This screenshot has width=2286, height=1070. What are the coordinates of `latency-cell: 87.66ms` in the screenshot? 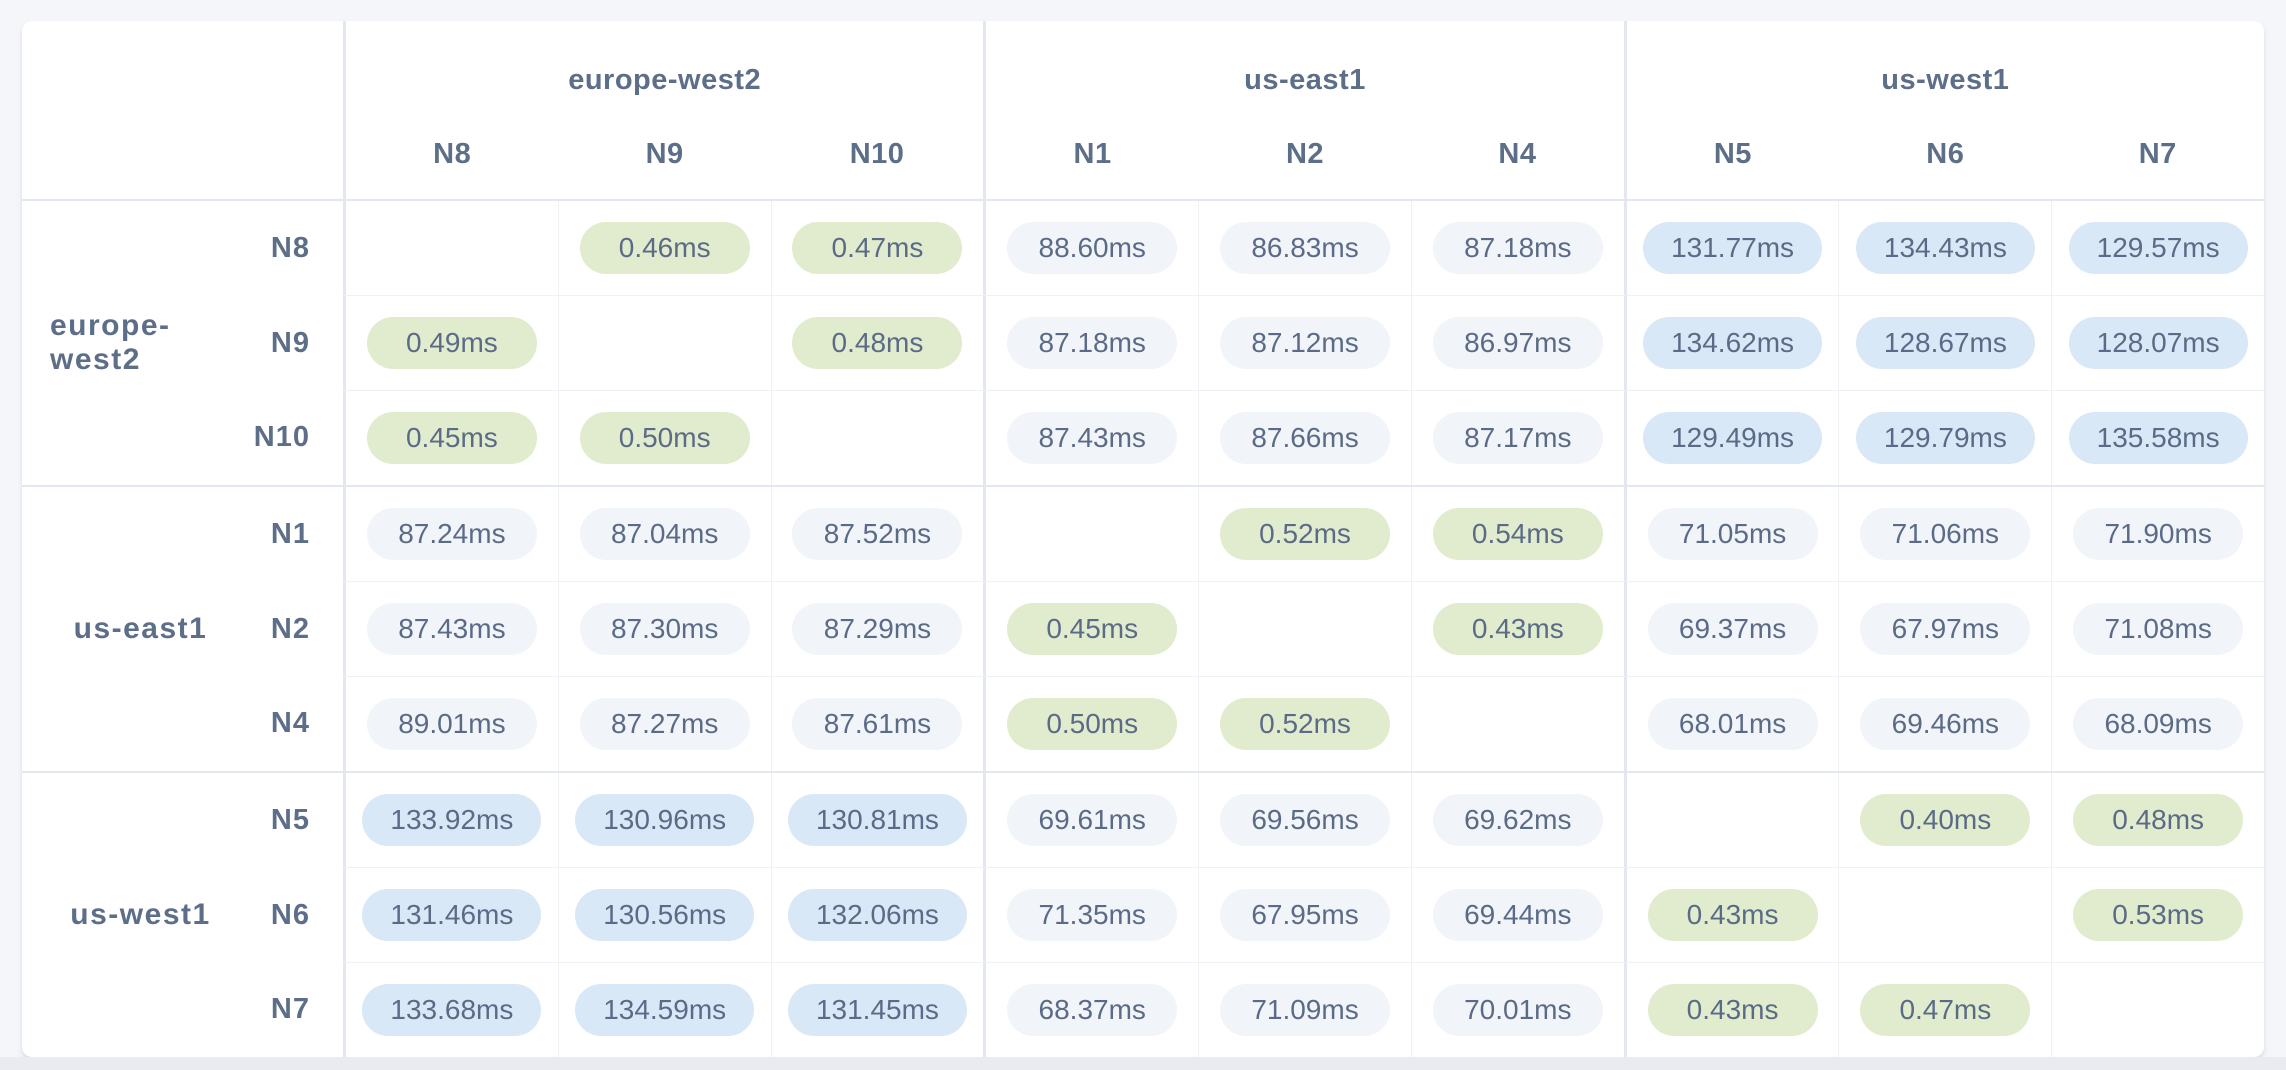 It's located at (1304, 438).